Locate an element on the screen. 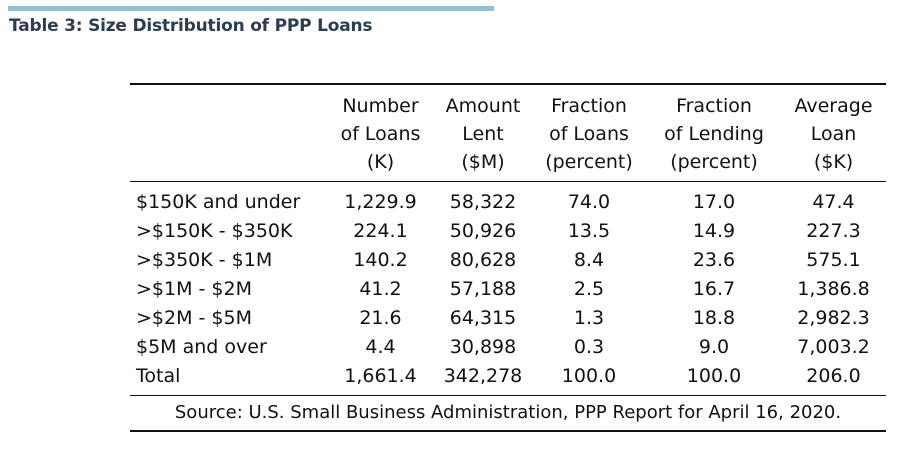 Image resolution: width=900 pixels, height=450 pixels. row-label: Total is located at coordinates (158, 376).